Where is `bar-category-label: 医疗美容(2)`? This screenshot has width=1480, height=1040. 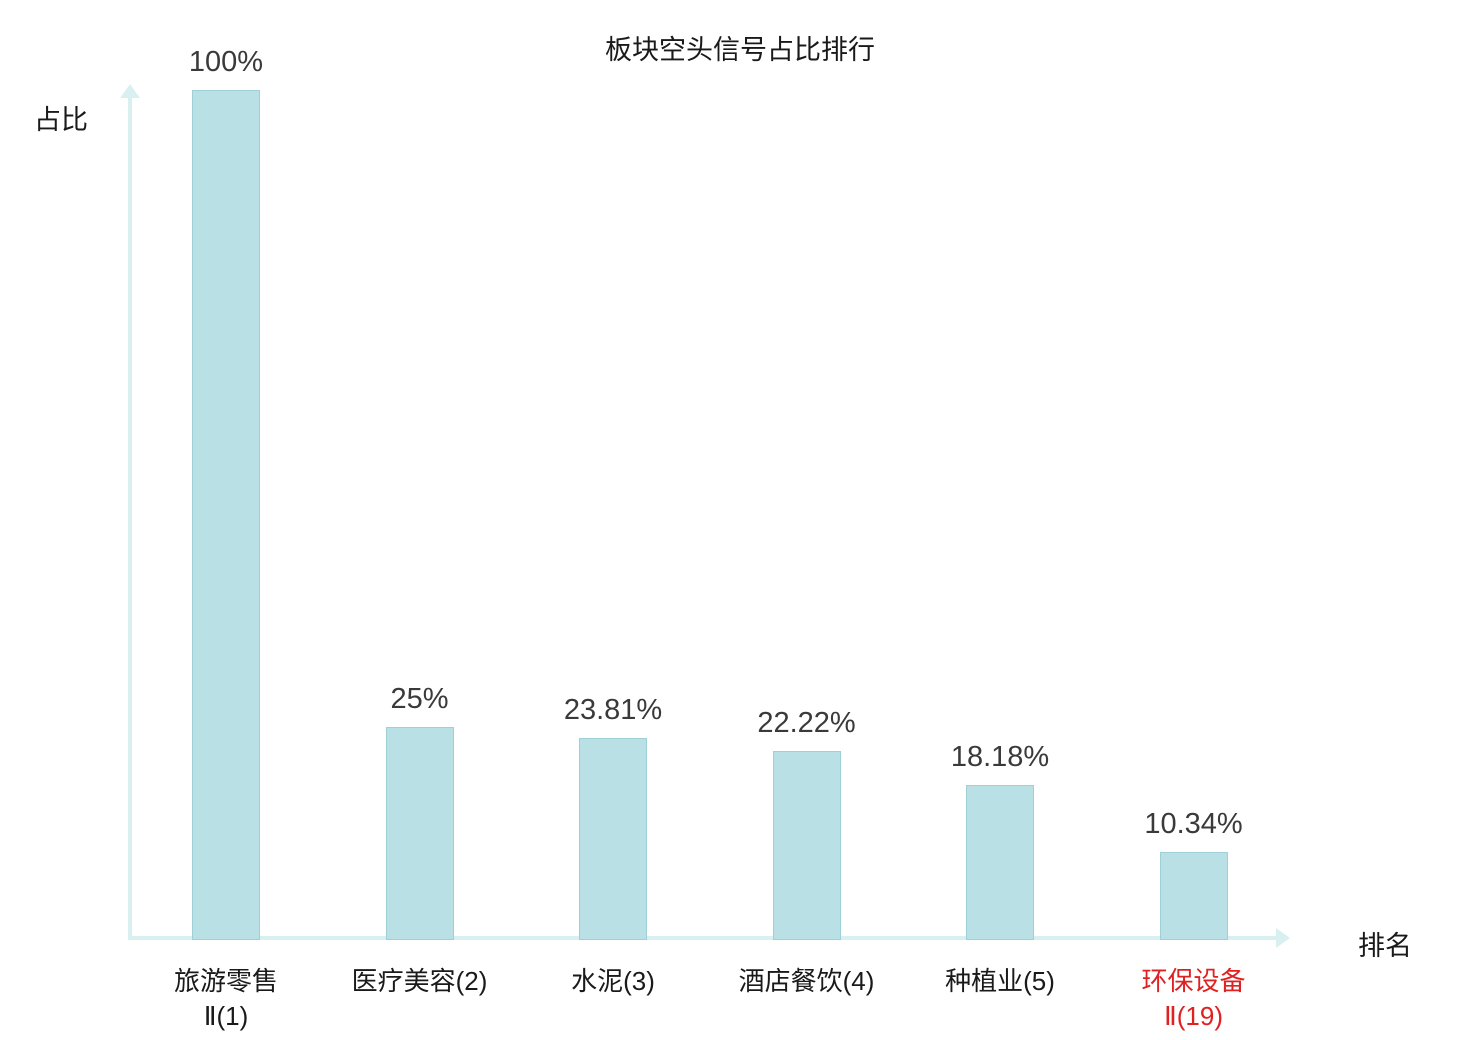
bar-category-label: 医疗美容(2) is located at coordinates (419, 981).